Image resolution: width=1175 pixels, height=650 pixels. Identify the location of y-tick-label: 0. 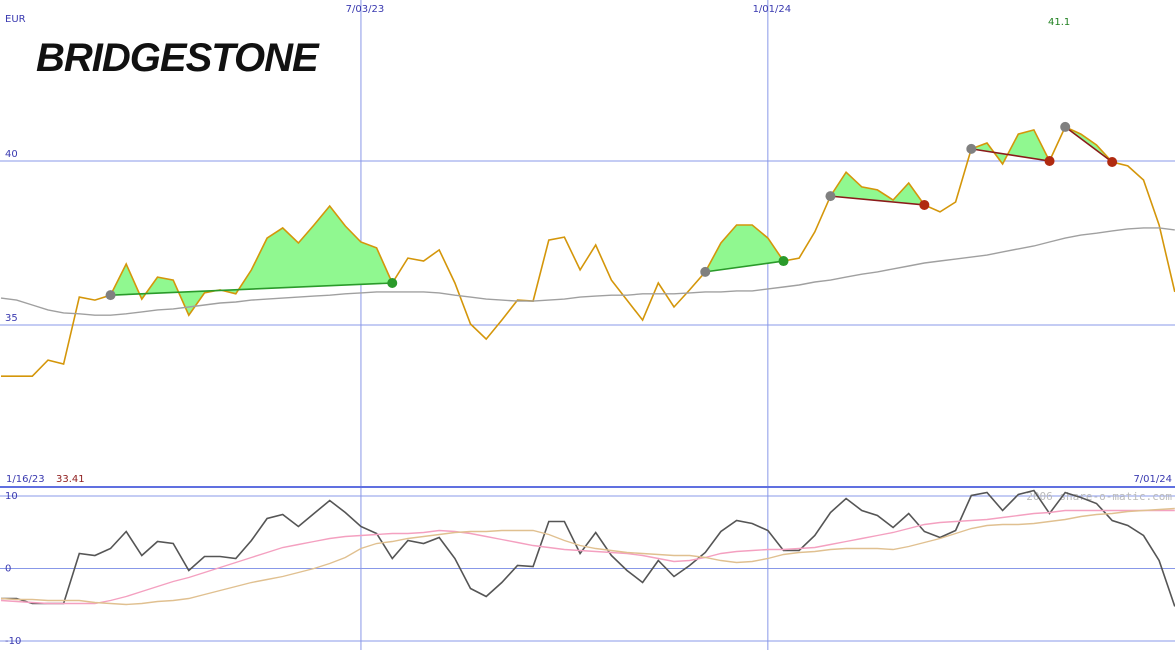
(8, 569).